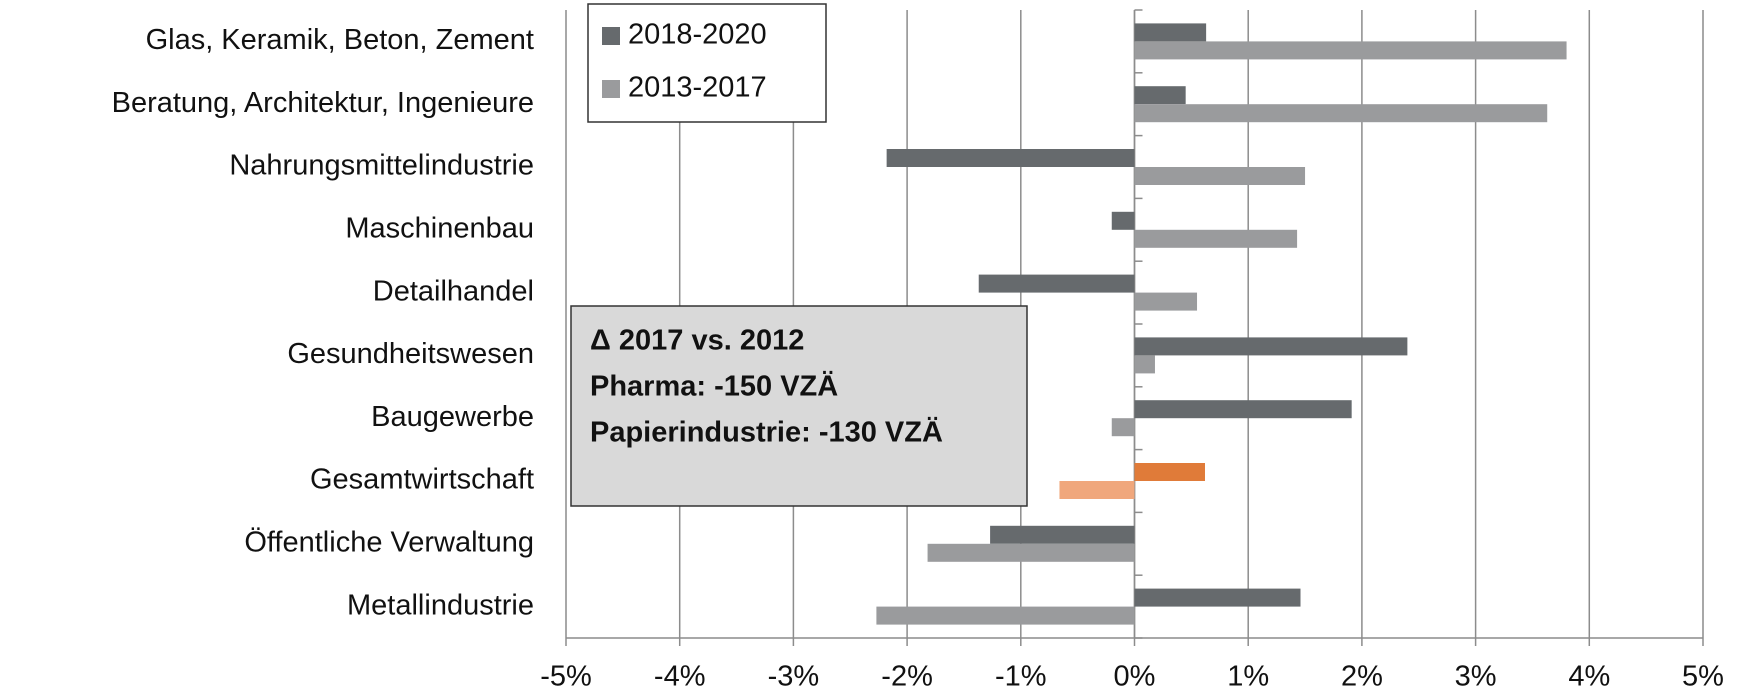 The height and width of the screenshot is (696, 1737). Describe the element at coordinates (1703, 677) in the screenshot. I see `x-tick-label: 5%` at that location.